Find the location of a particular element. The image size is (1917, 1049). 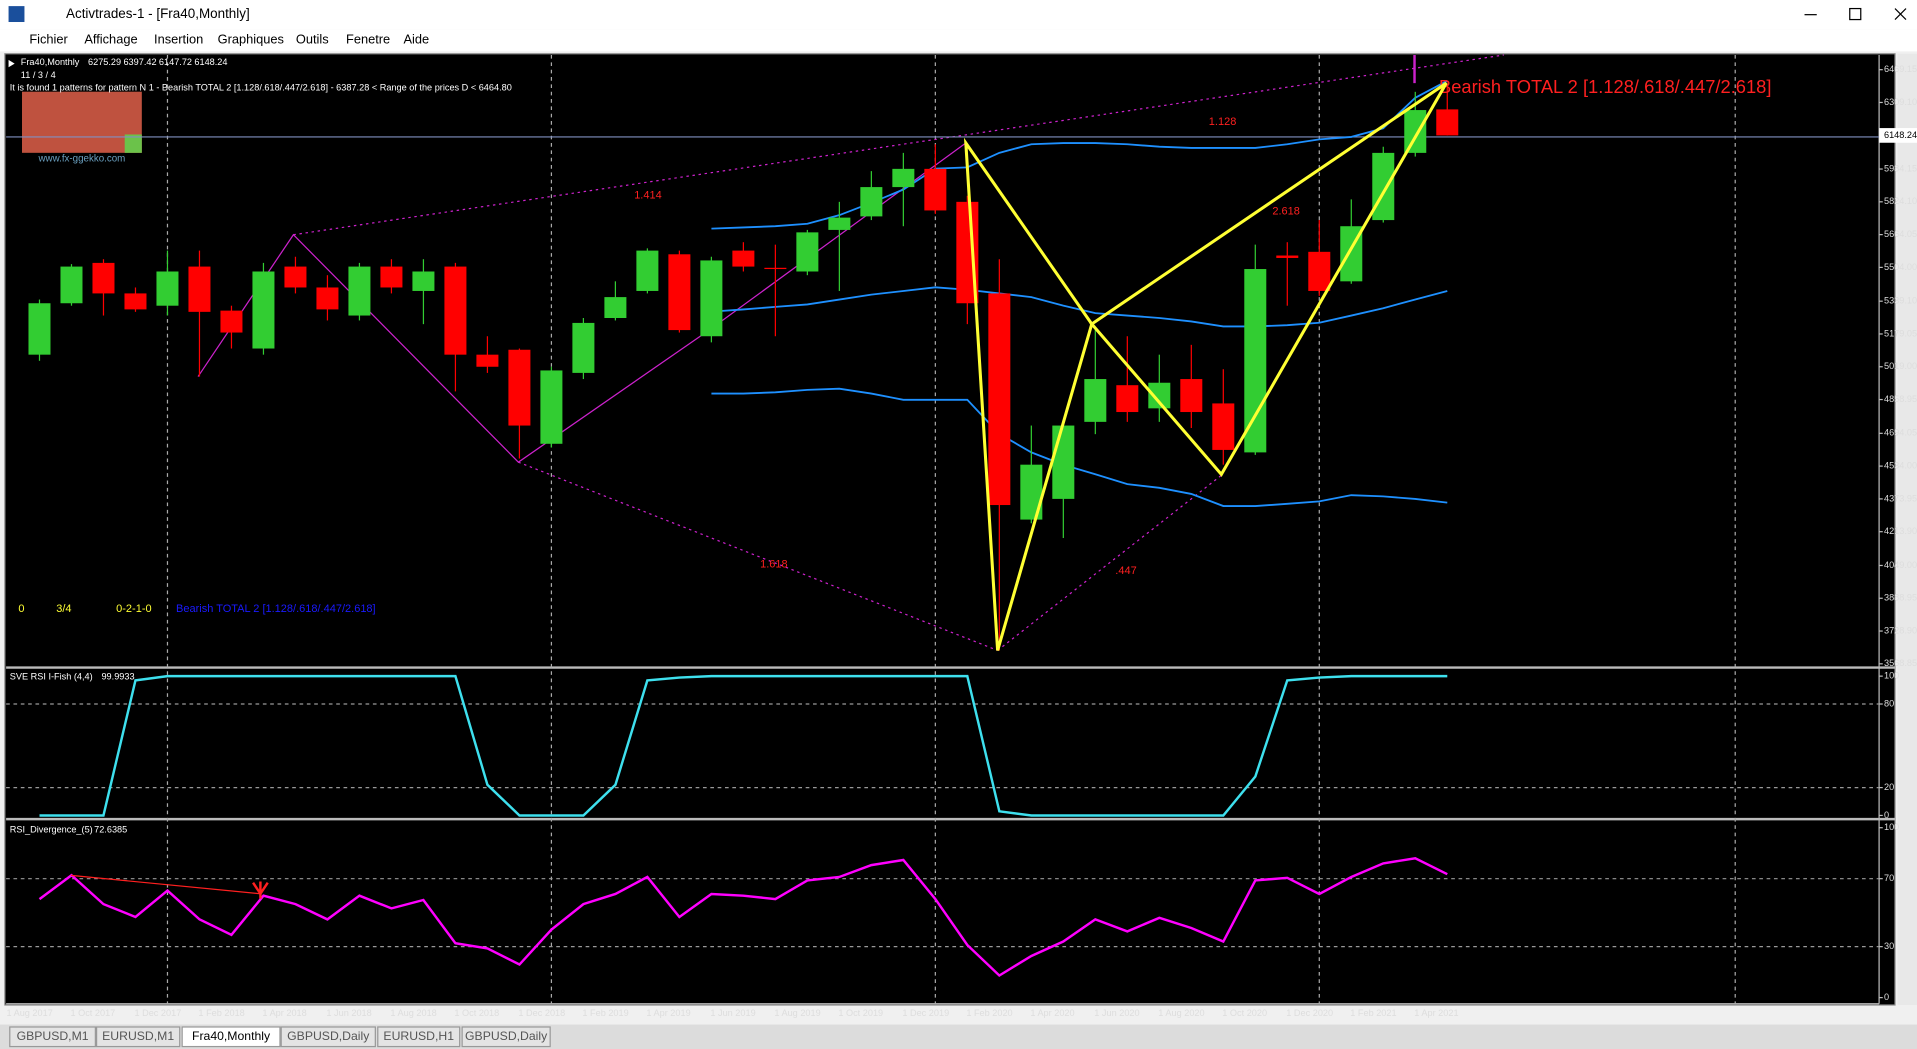

y-tick-label: 0 is located at coordinates (1886, 997).